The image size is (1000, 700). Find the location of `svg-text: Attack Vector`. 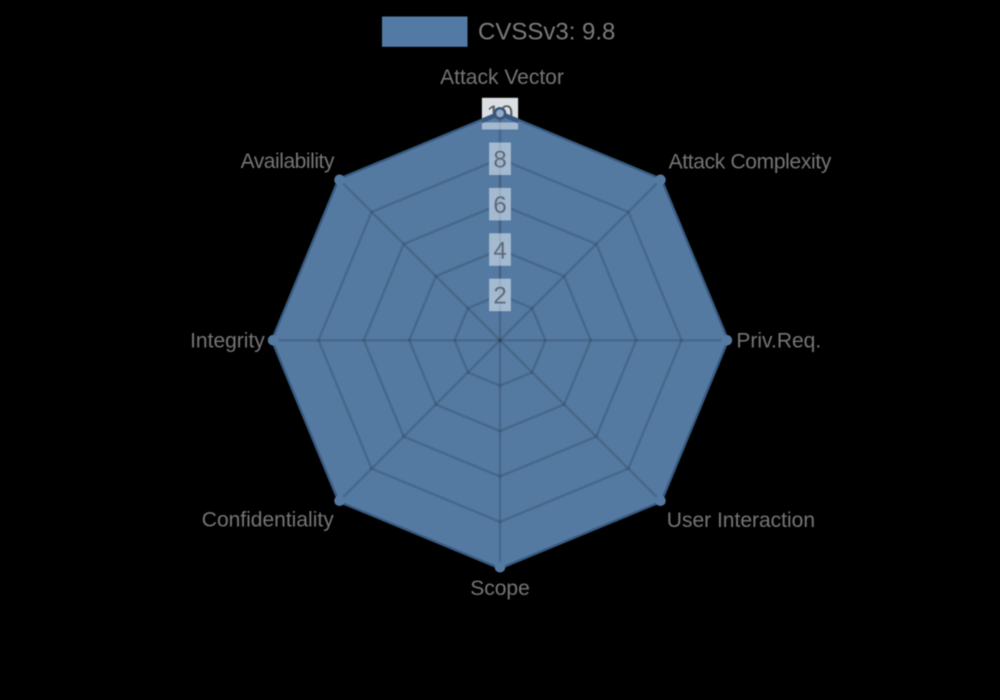

svg-text: Attack Vector is located at coordinates (502, 77).